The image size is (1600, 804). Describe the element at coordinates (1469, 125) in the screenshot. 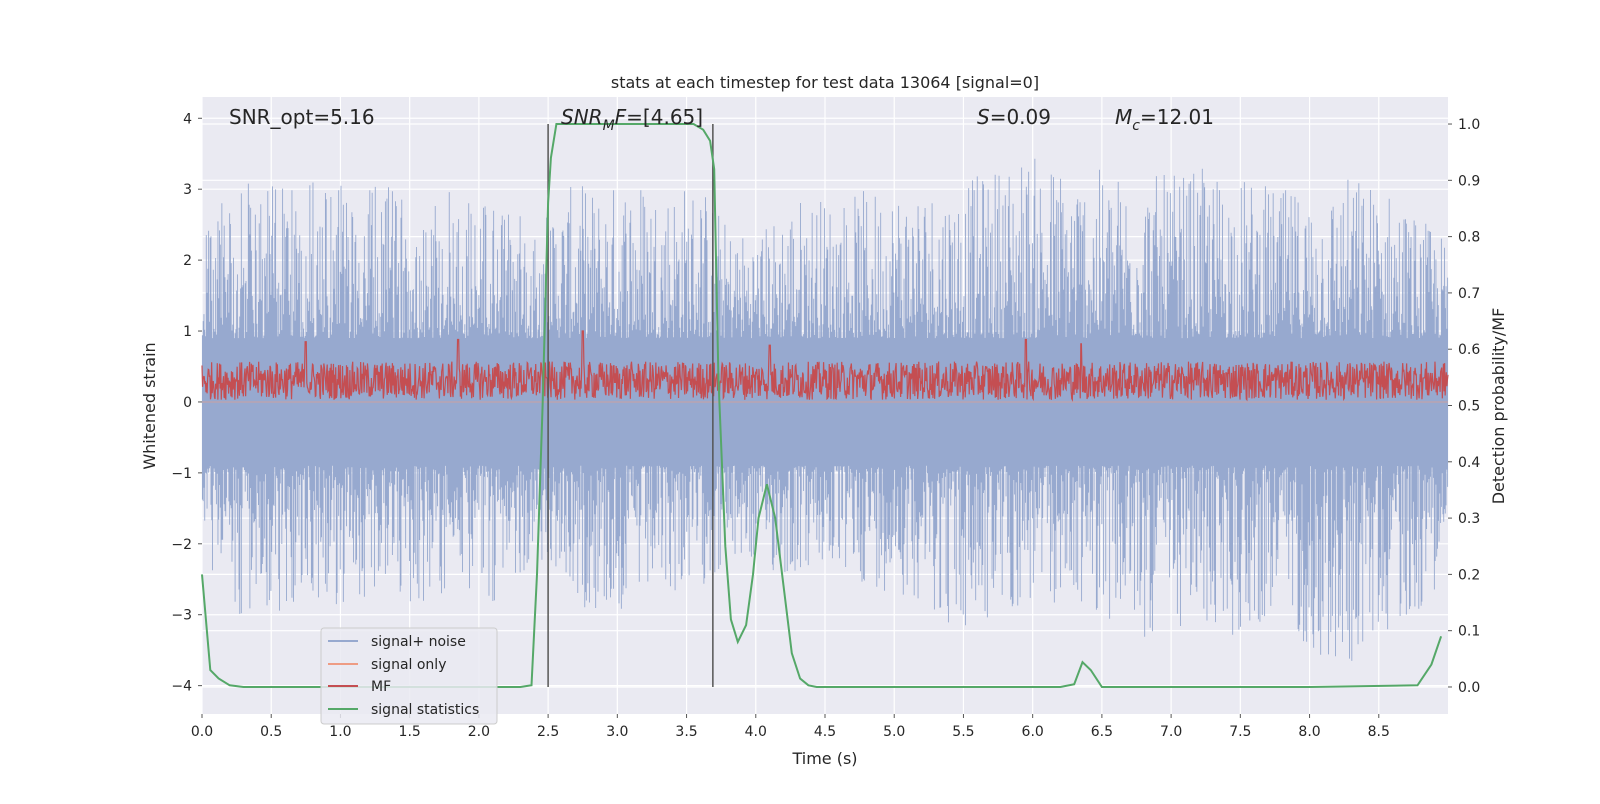

I see `y-right-tick-label-10: 1.0` at that location.